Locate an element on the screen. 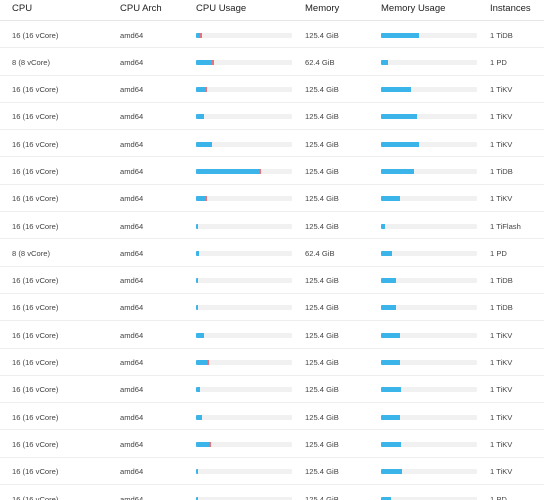  header-cpu: CPU is located at coordinates (22, 8).